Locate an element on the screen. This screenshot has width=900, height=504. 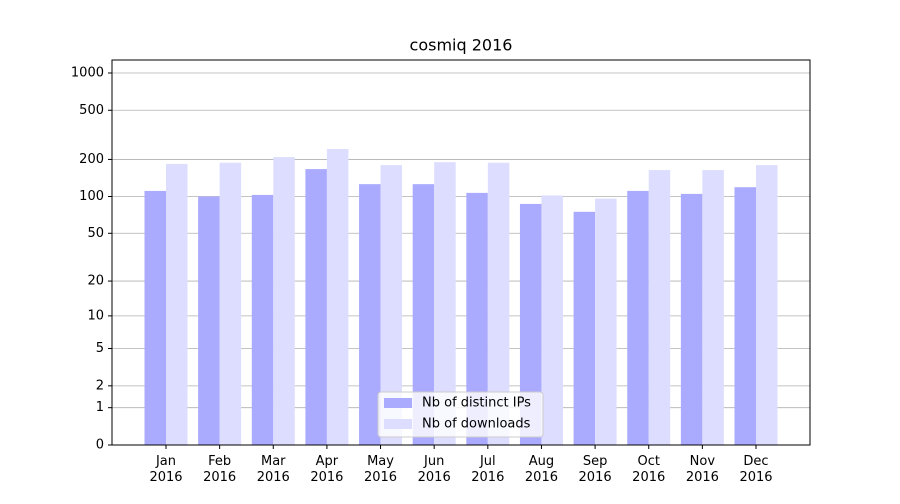
y-tick-label: 0 is located at coordinates (100, 445).